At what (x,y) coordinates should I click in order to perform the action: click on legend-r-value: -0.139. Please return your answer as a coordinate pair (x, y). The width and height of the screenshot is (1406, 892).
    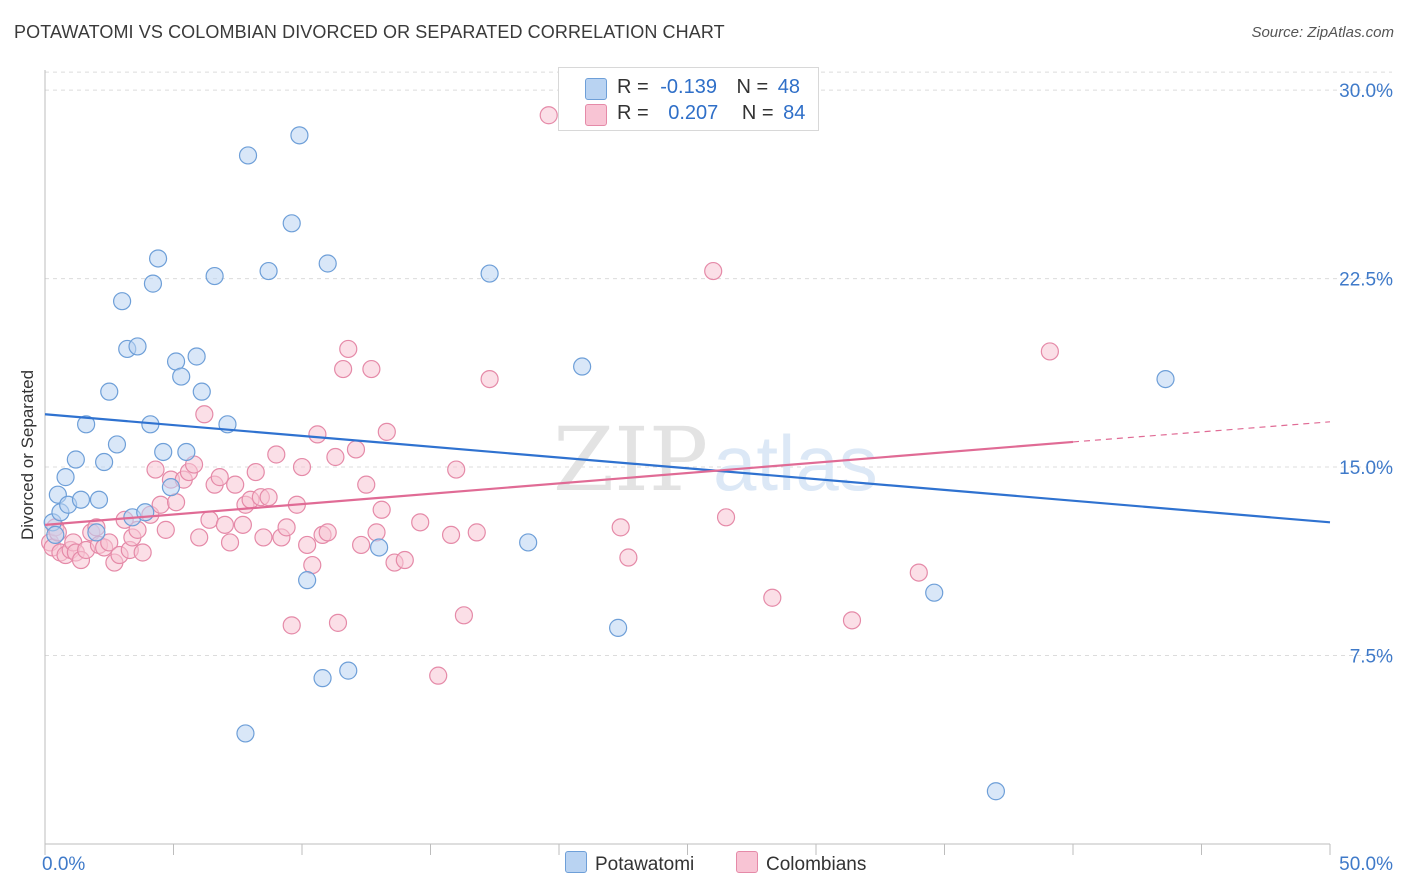
    Looking at the image, I should click on (688, 87).